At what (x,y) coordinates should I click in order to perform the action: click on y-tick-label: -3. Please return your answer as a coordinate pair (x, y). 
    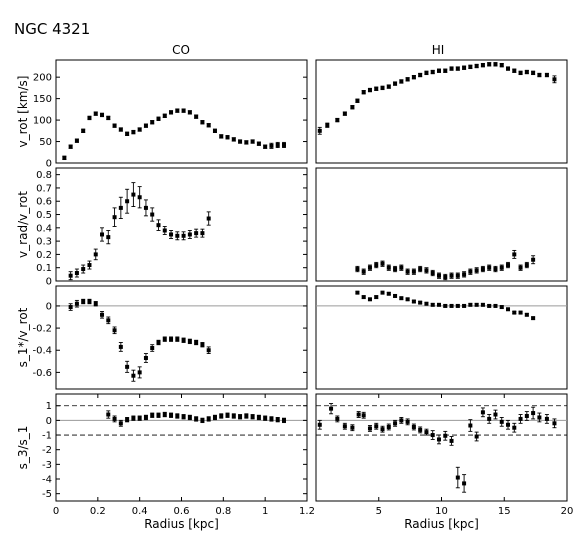
    Looking at the image, I should click on (47, 465).